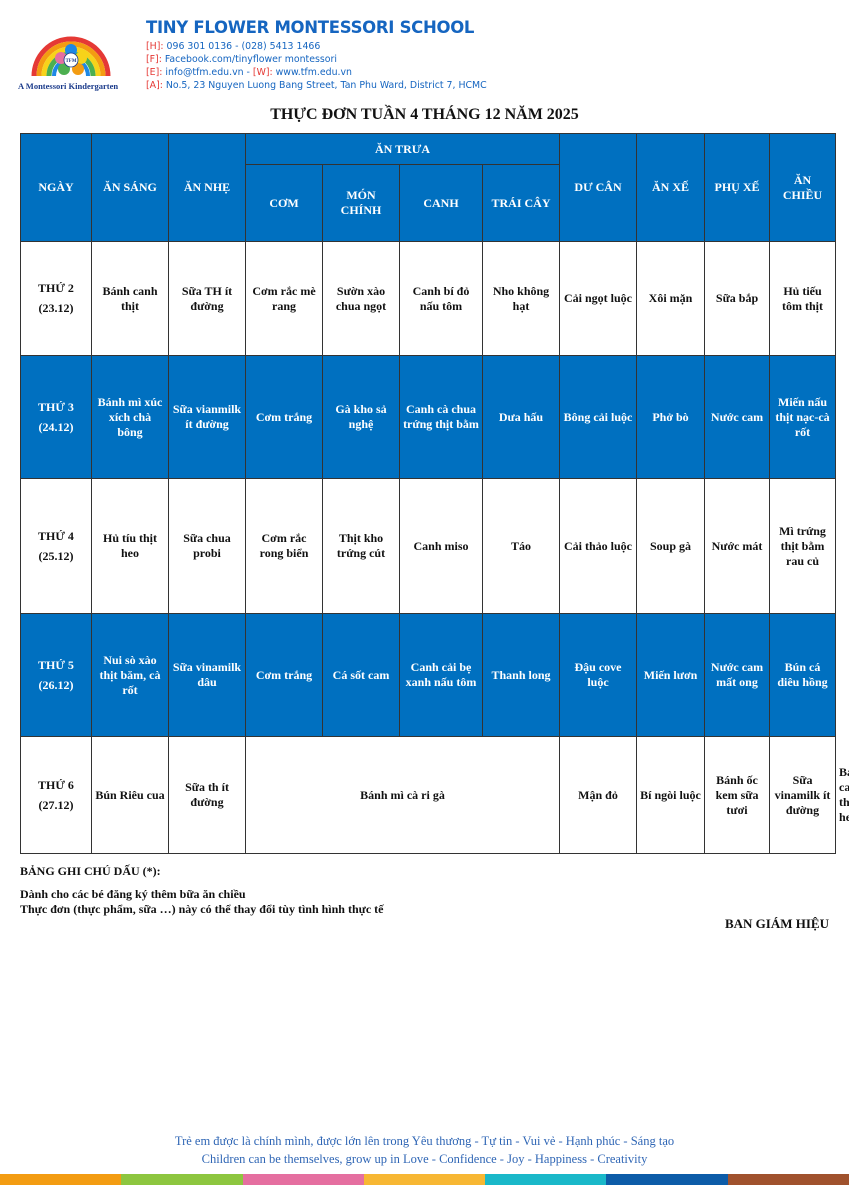  I want to click on day-label: THỨ 6, so click(56, 784).